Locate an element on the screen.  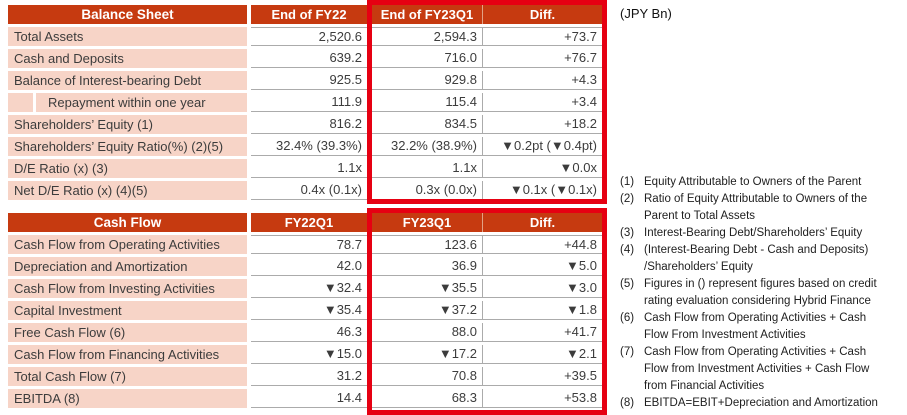
row-label: Total Cash Flow (7) is located at coordinates (127, 376).